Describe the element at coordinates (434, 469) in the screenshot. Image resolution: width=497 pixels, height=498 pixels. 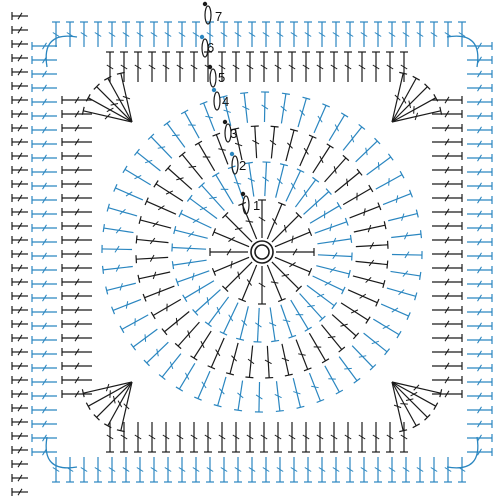
I see `stitch-r6-s2-172-tick` at that location.